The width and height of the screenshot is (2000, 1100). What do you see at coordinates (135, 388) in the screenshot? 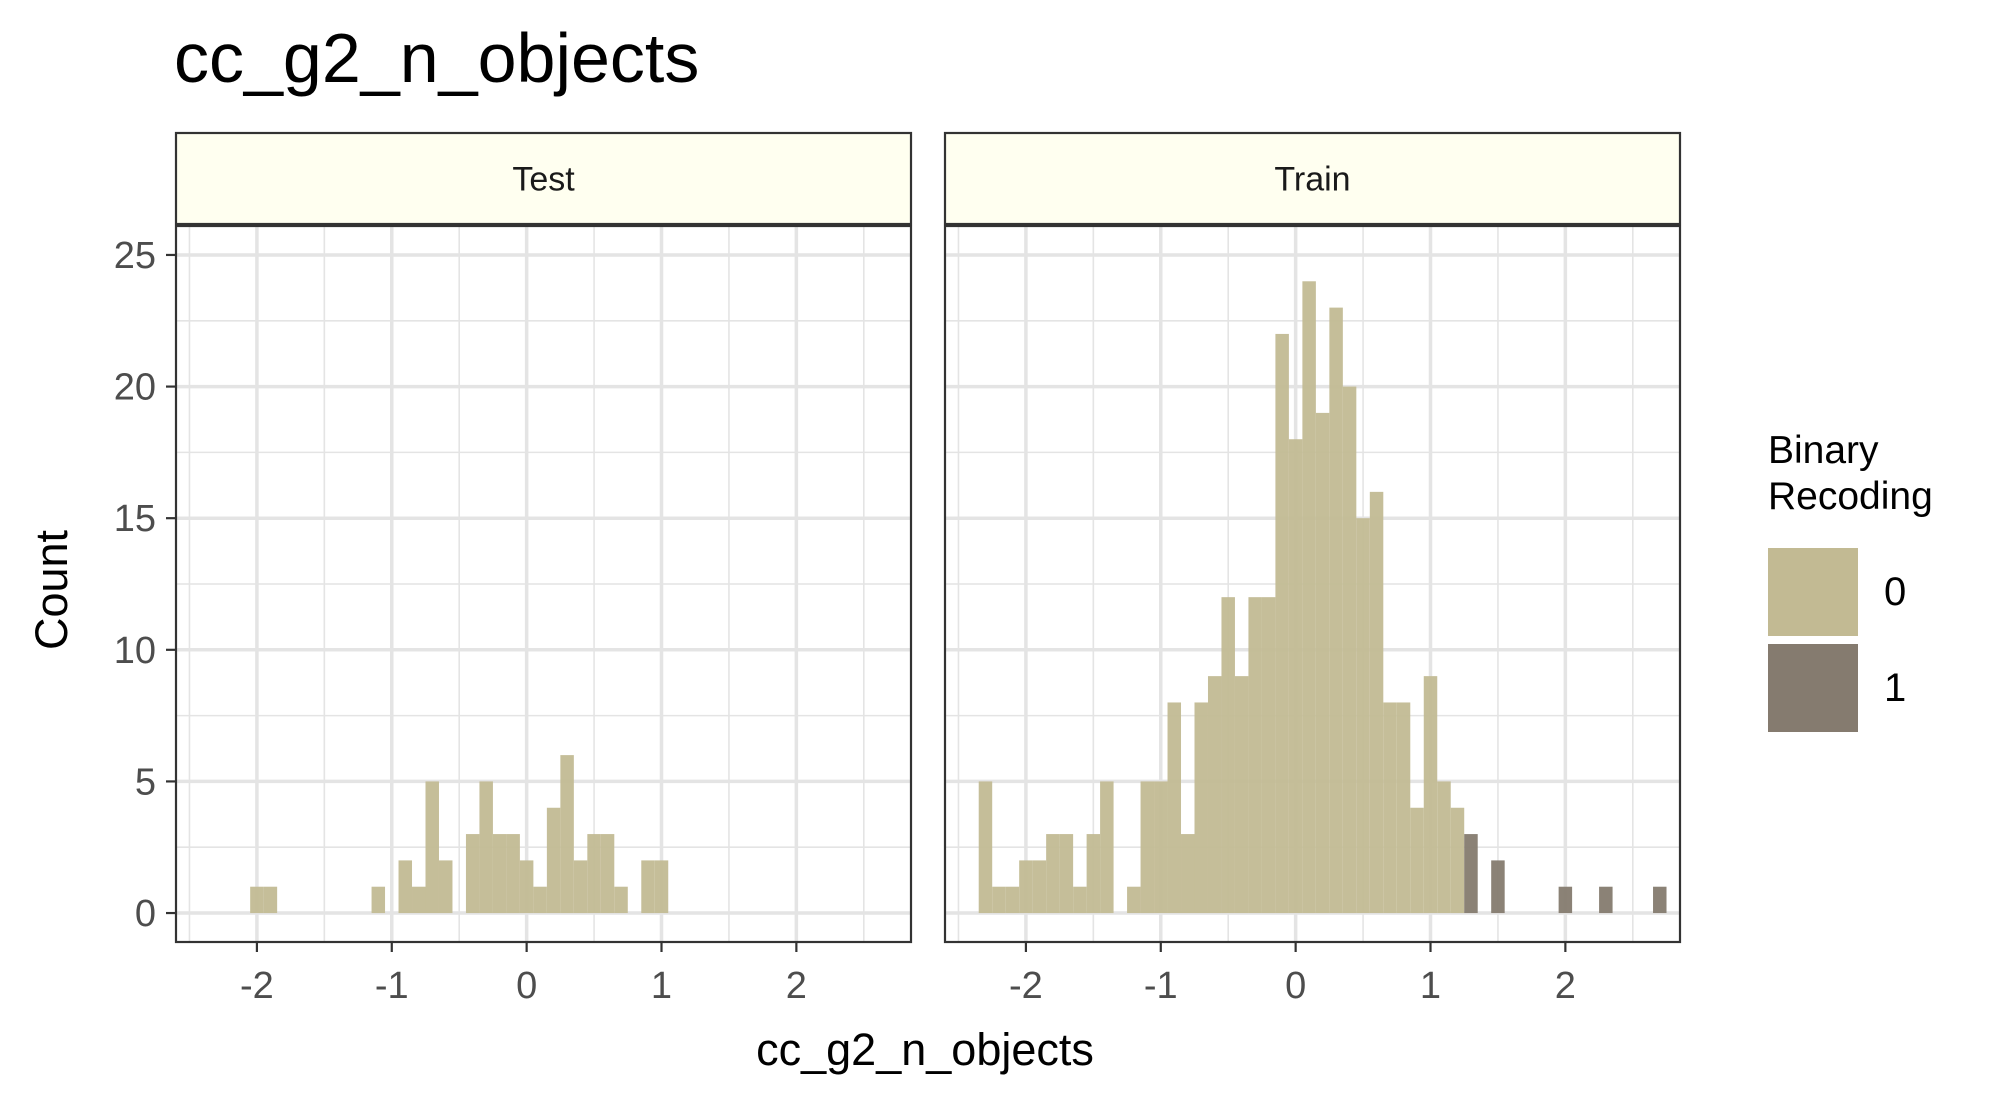
I see `y-tick-label: 20` at bounding box center [135, 388].